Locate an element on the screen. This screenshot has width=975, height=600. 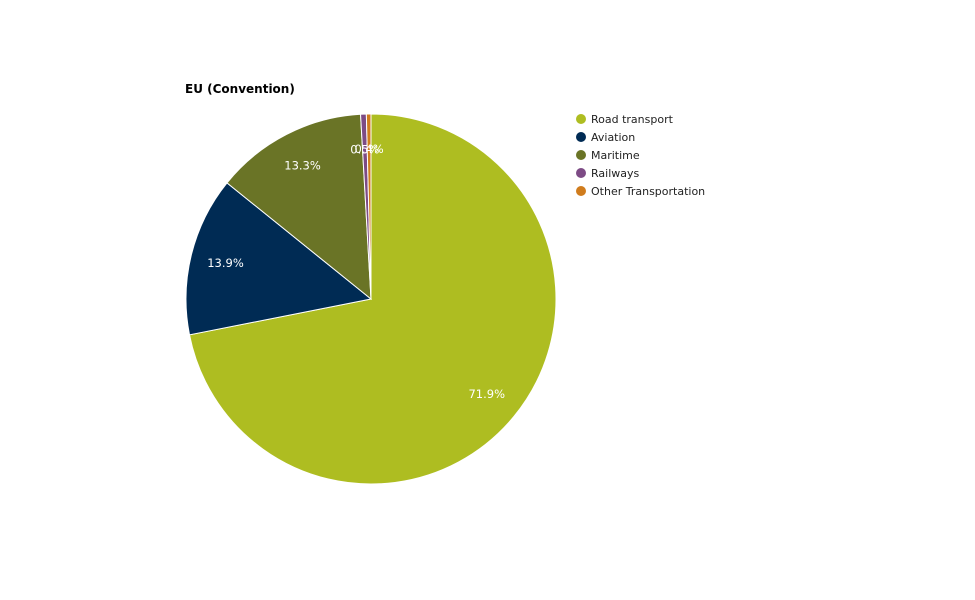
pie-slice-maritime is located at coordinates (299, 207).